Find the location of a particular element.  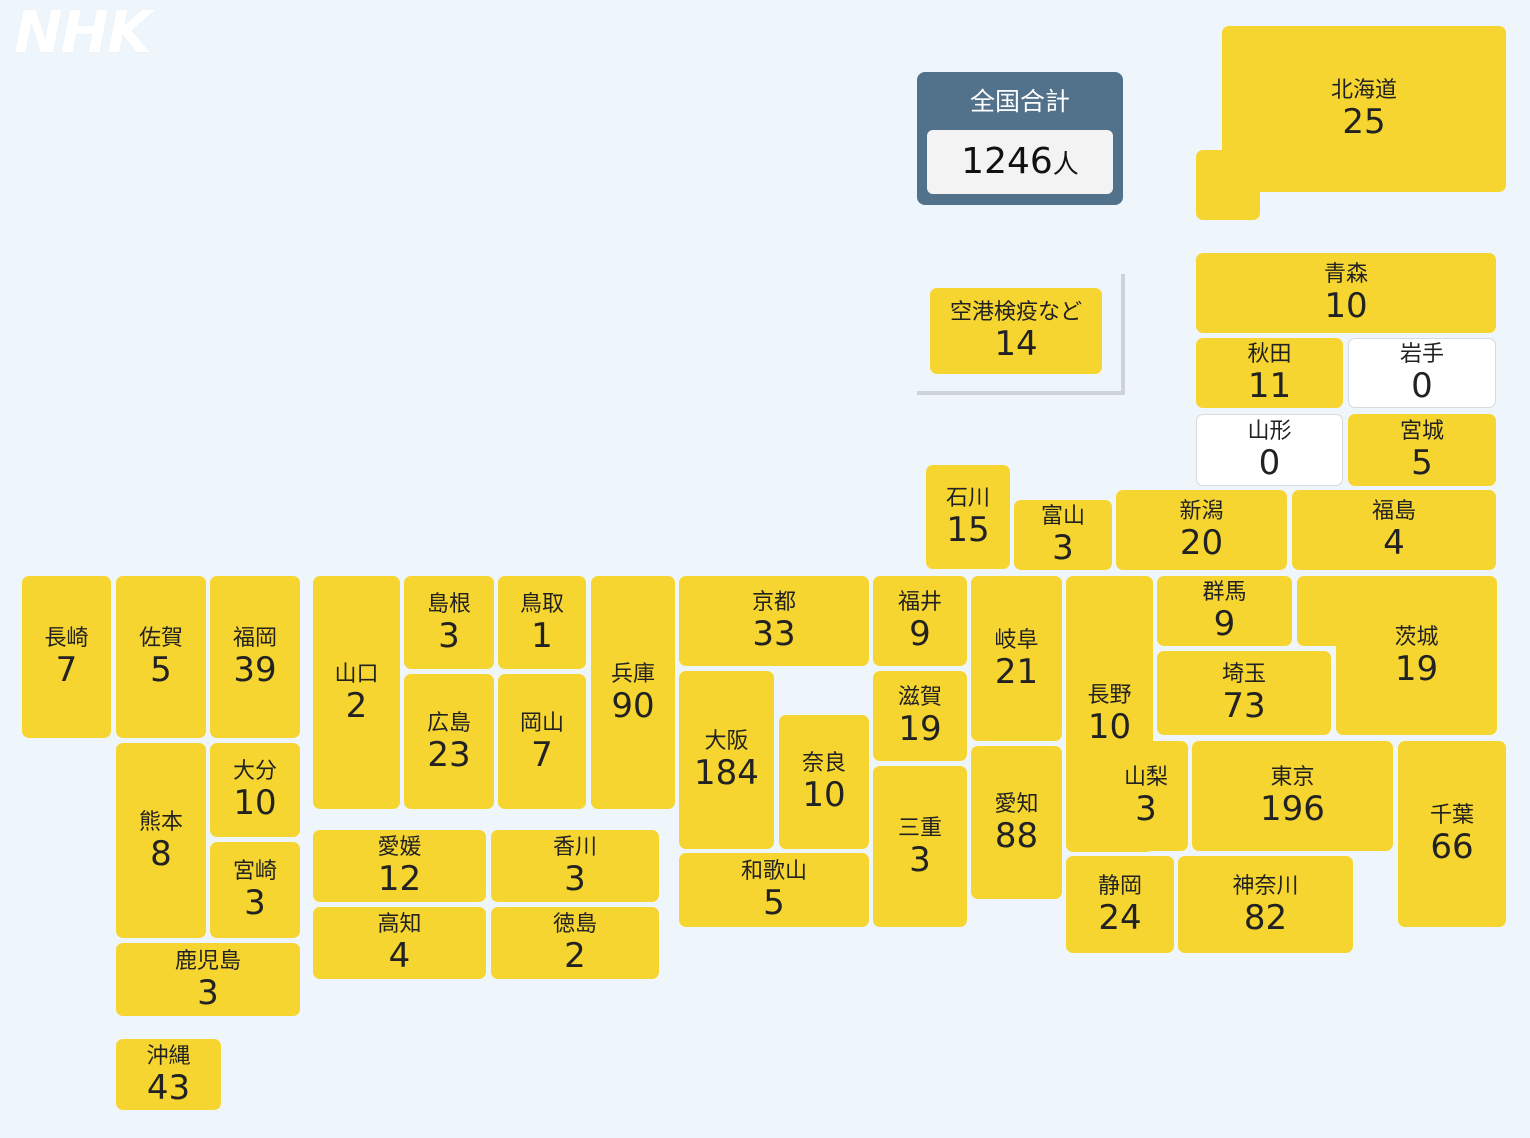

prefecture-name: 神奈川 is located at coordinates (1265, 886).